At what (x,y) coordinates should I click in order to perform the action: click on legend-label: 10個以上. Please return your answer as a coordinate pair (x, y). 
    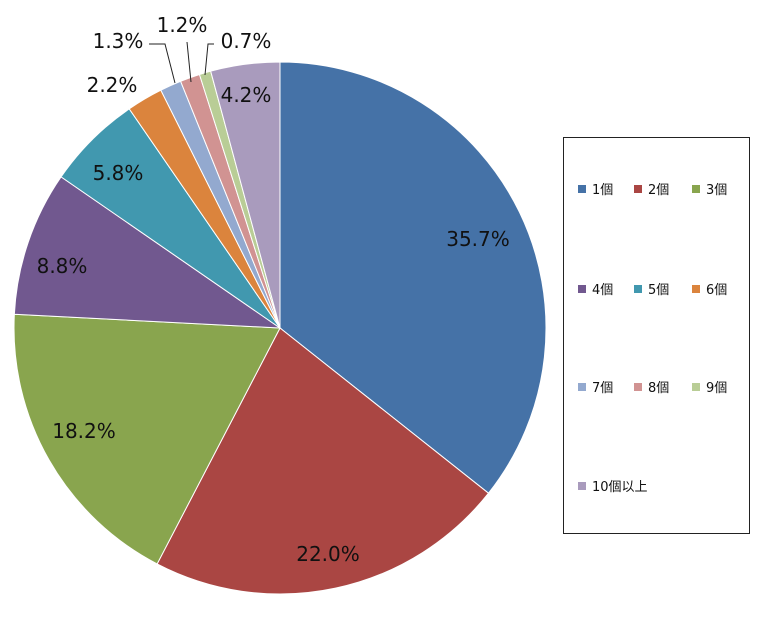
    Looking at the image, I should click on (620, 487).